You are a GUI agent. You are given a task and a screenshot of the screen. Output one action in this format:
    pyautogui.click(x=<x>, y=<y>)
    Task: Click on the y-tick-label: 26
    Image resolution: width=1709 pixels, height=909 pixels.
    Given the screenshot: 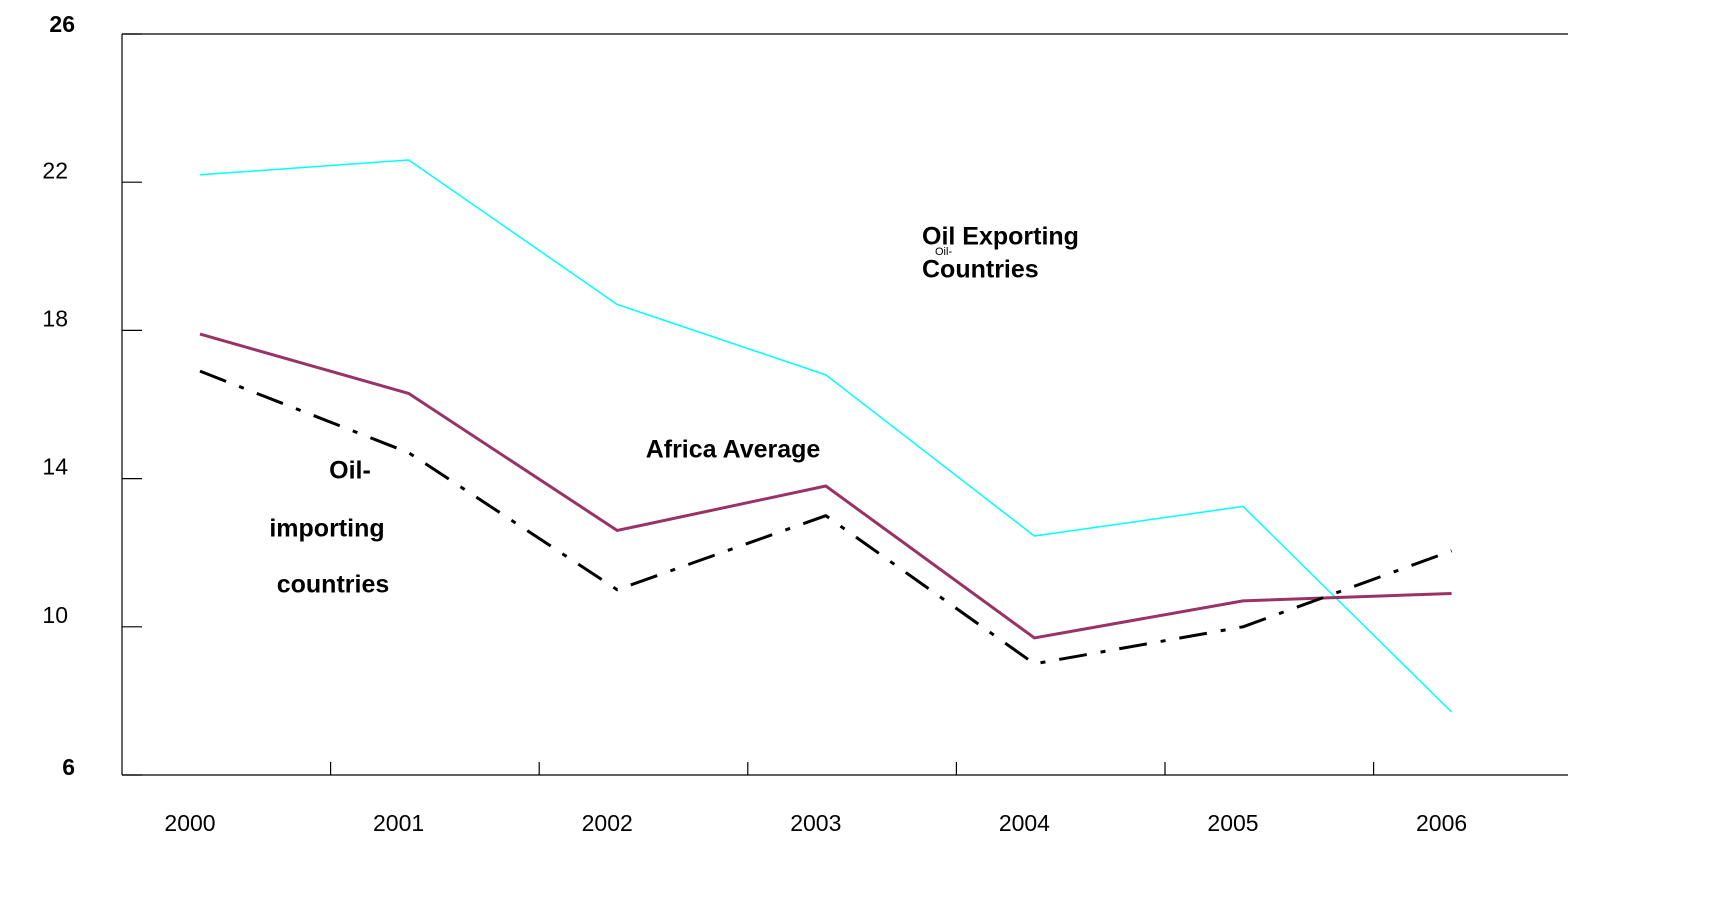 What is the action you would take?
    pyautogui.click(x=62, y=24)
    